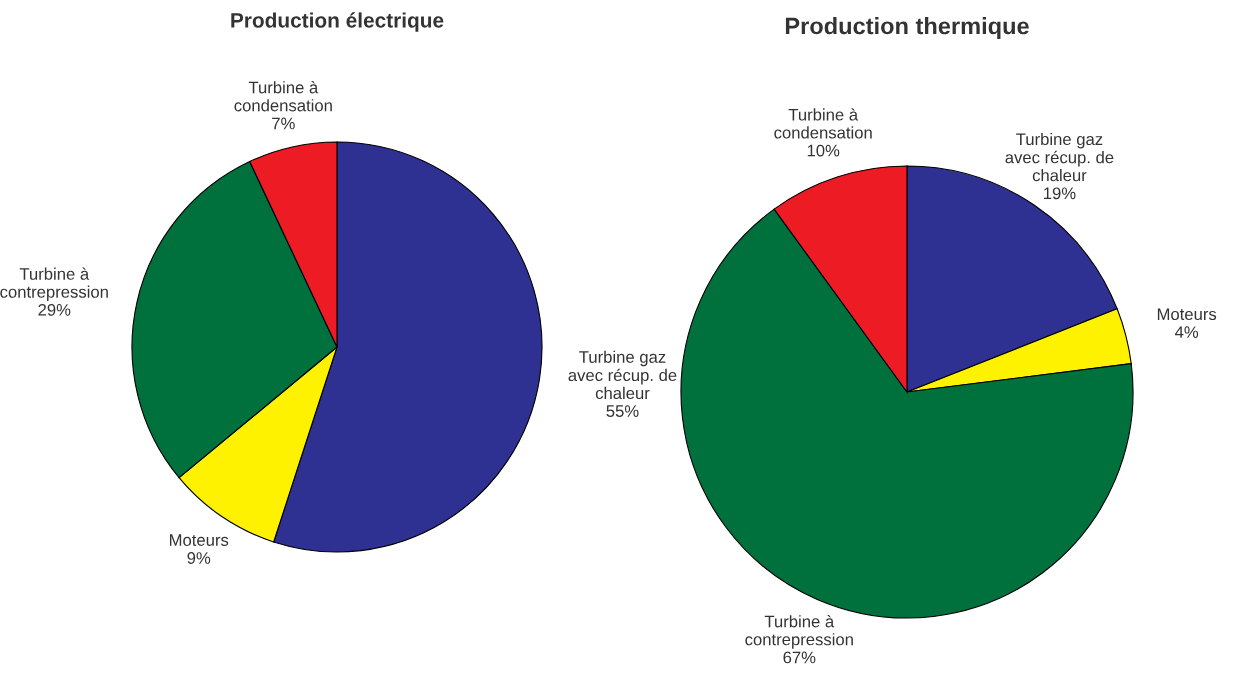 This screenshot has height=686, width=1246. Describe the element at coordinates (337, 22) in the screenshot. I see `chart-title: Production électrique` at that location.